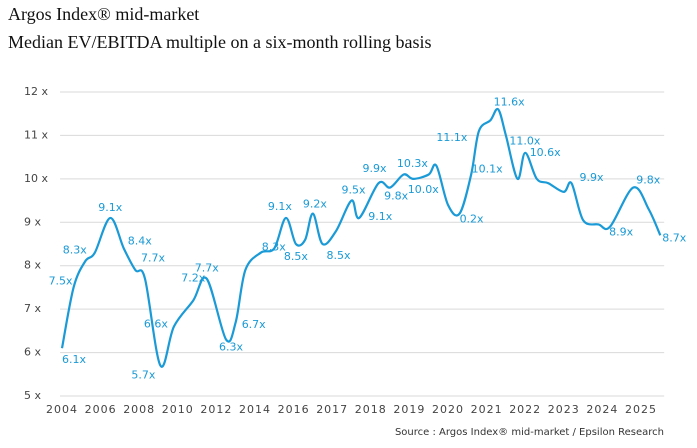  What do you see at coordinates (545, 152) in the screenshot?
I see `value-label: 10.6x` at bounding box center [545, 152].